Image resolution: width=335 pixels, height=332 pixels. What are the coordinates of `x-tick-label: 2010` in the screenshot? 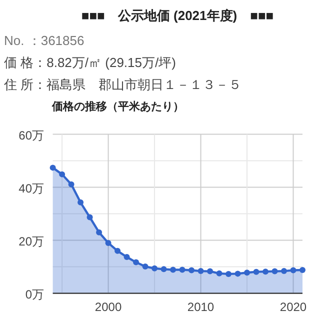 It's located at (200, 307).